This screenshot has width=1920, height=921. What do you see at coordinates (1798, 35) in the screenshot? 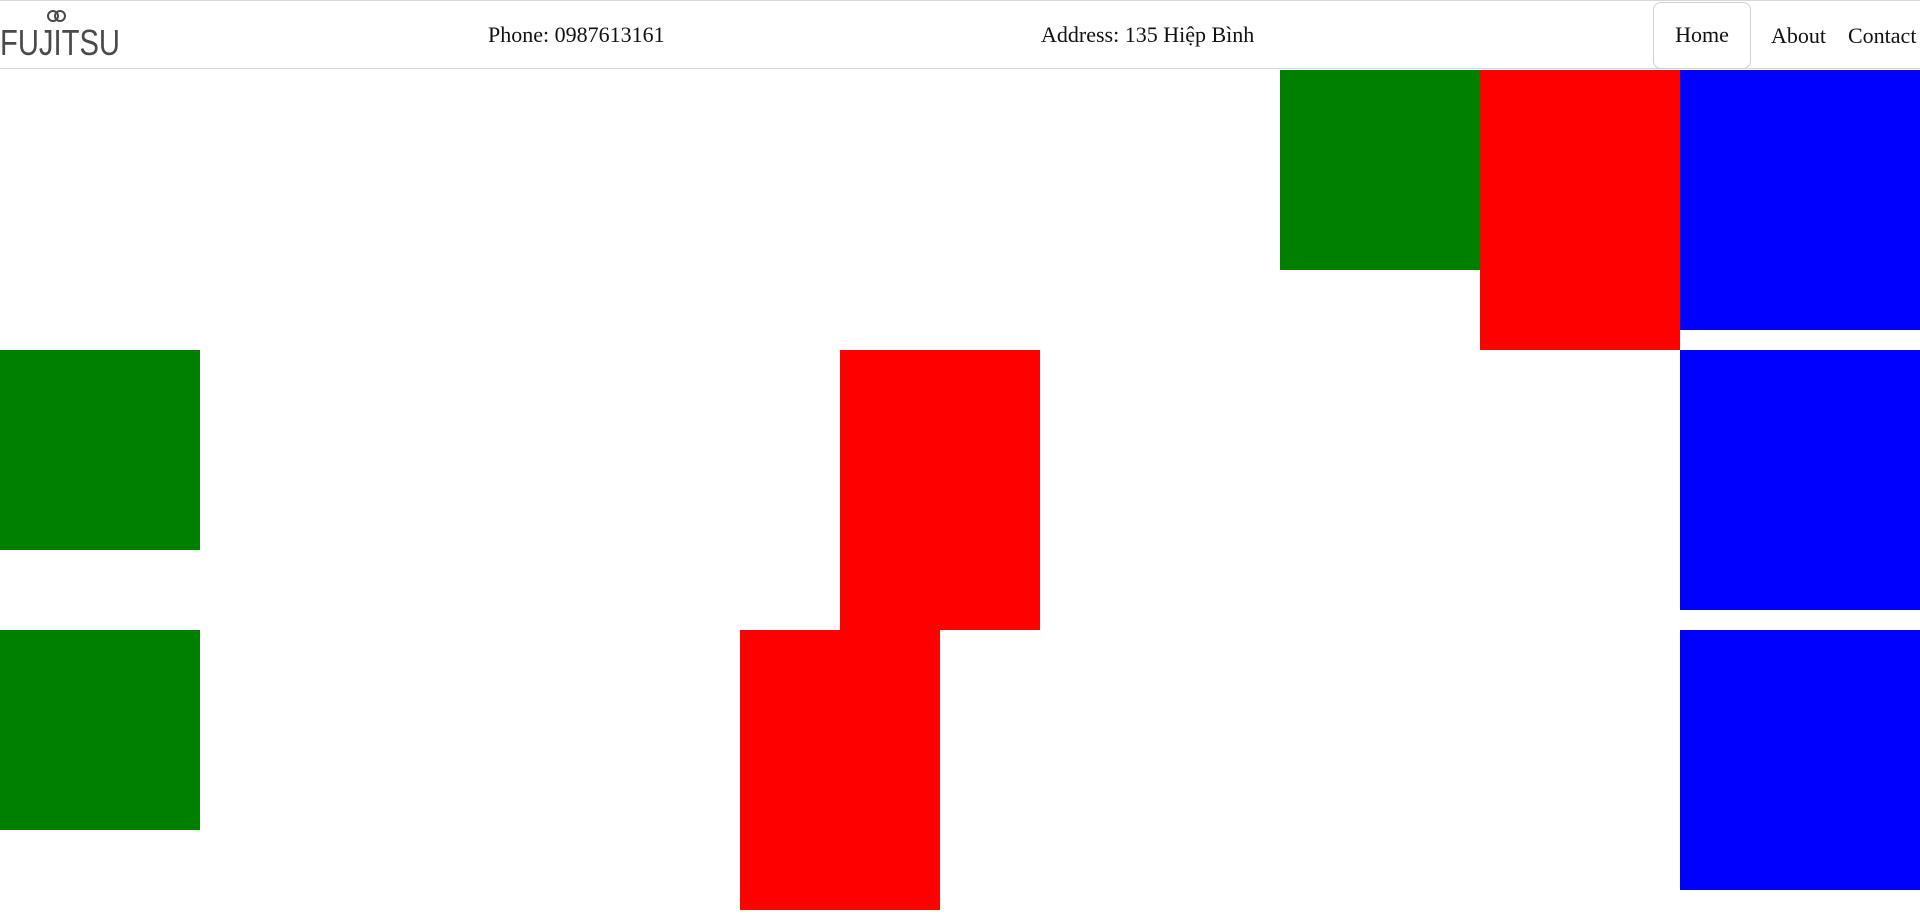
I see `nav-about-link: About` at bounding box center [1798, 35].